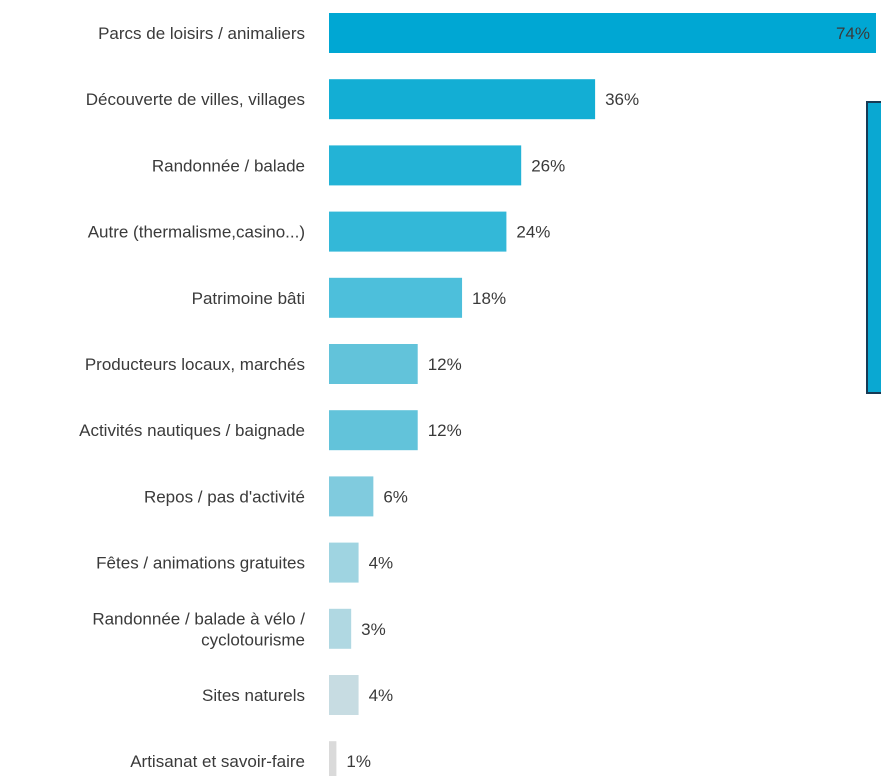 This screenshot has height=776, width=881. I want to click on category-label-5: Producteurs locaux, marchés, so click(195, 364).